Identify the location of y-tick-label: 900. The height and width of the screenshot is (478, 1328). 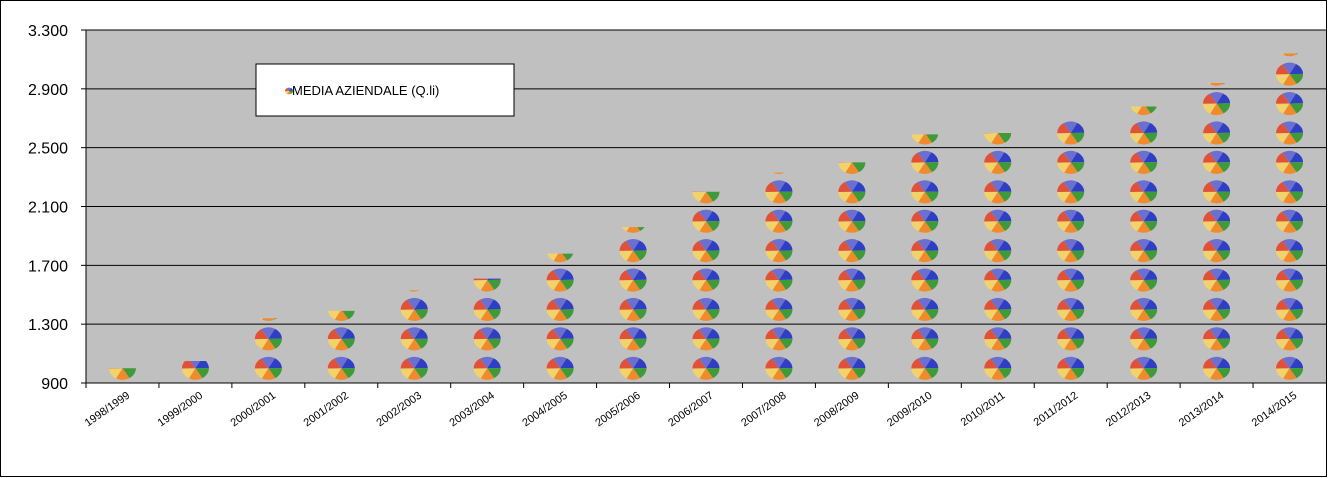
(54, 384).